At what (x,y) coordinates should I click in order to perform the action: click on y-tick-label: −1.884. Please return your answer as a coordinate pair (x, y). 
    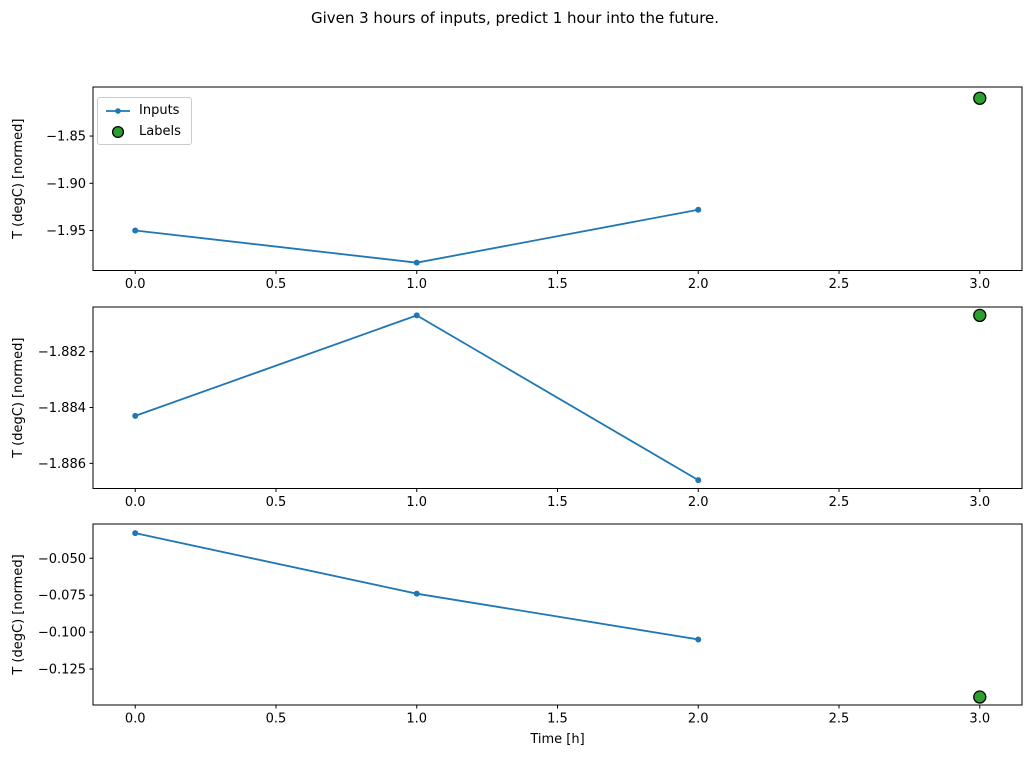
    Looking at the image, I should click on (62, 408).